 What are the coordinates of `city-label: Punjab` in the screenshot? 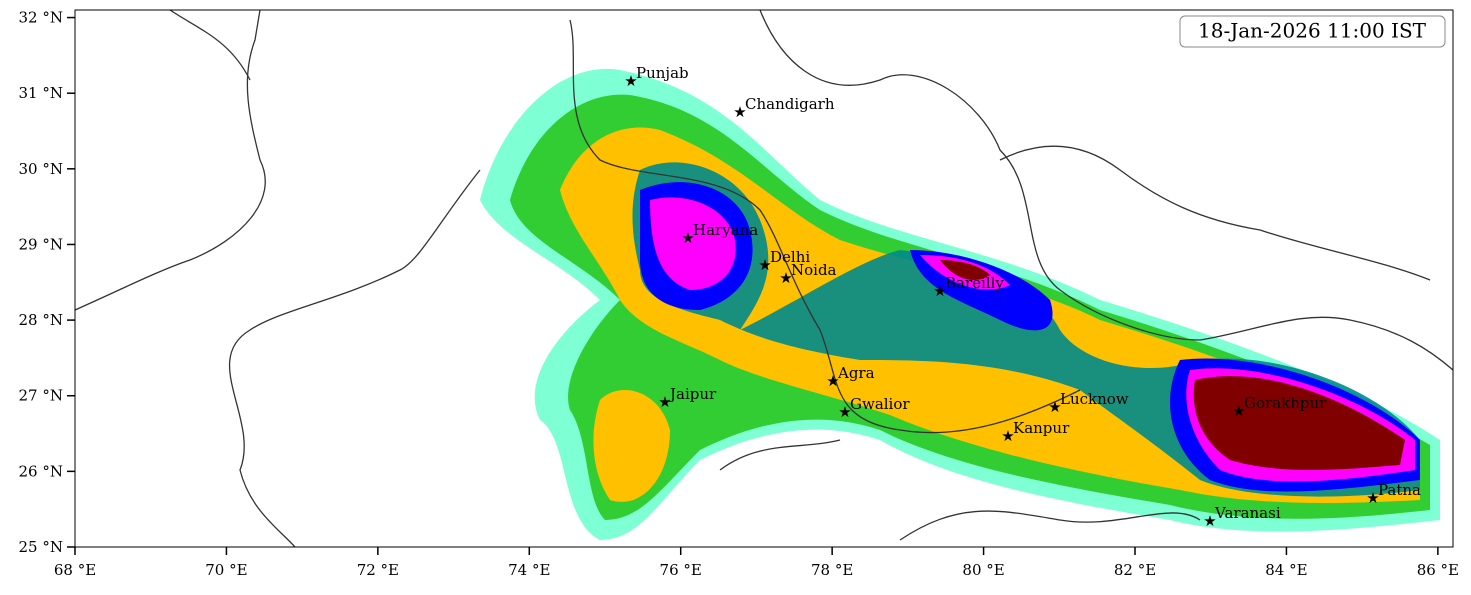 It's located at (662, 73).